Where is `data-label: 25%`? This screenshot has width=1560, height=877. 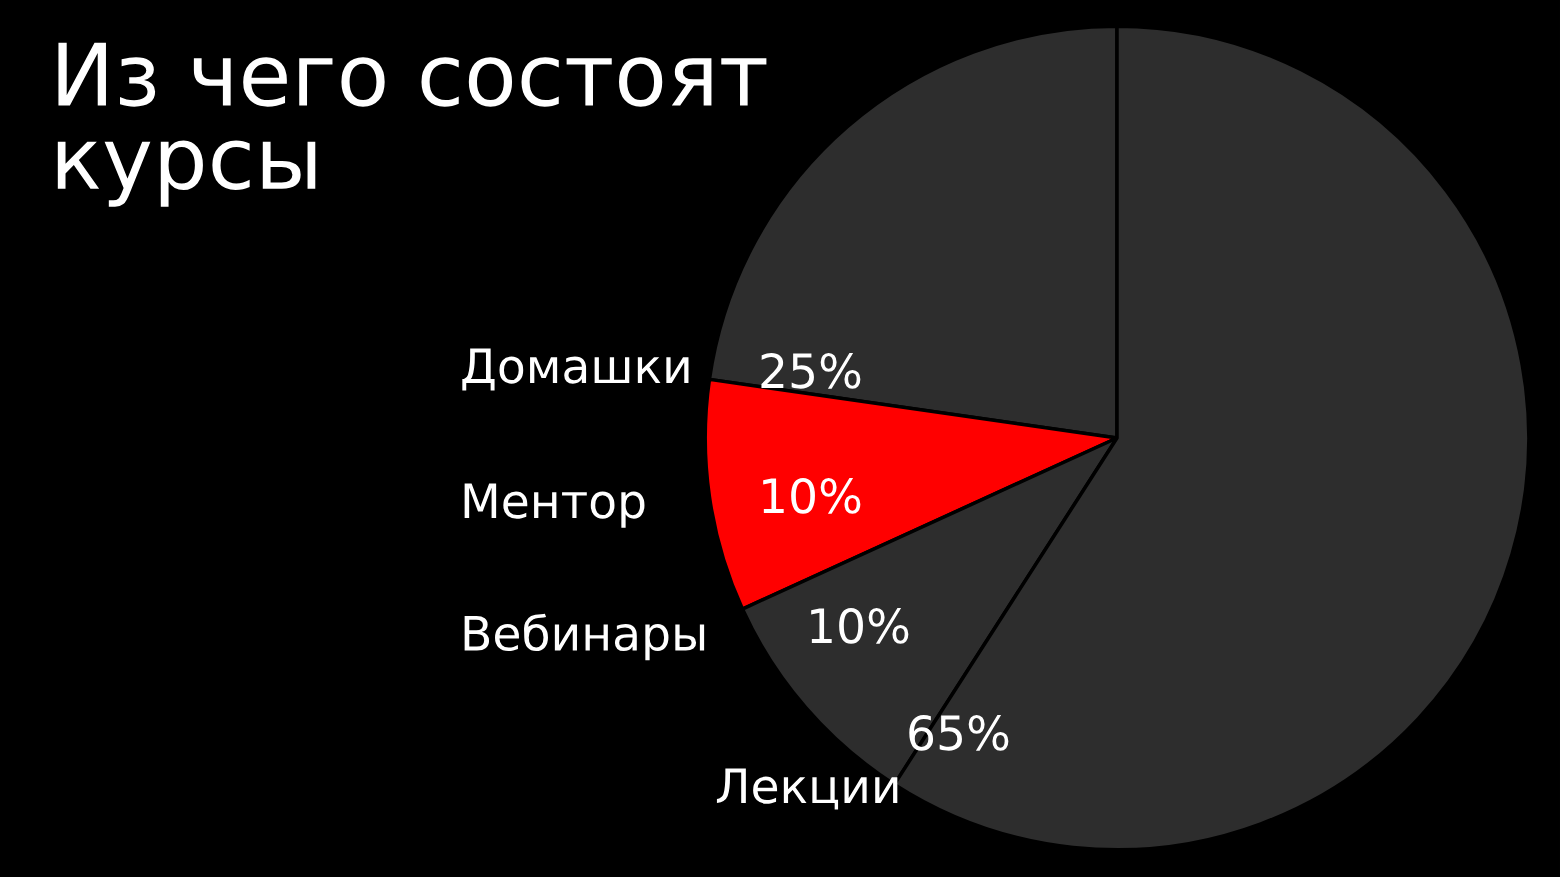 data-label: 25% is located at coordinates (811, 370).